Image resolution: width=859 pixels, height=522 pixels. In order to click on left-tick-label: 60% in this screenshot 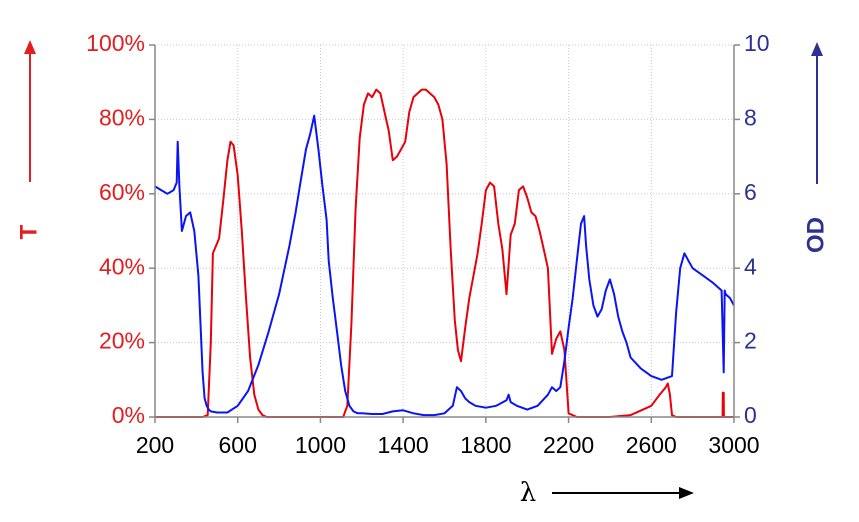, I will do `click(122, 192)`.